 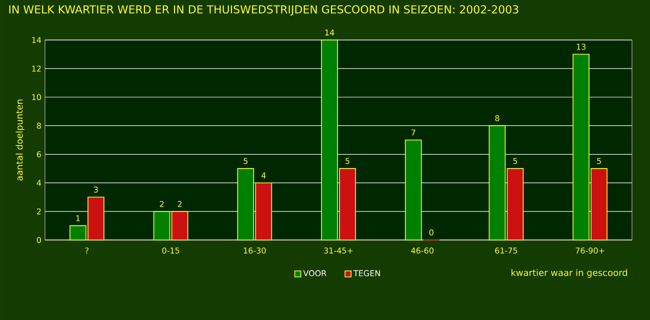 I want to click on data-label: 13, so click(x=581, y=47).